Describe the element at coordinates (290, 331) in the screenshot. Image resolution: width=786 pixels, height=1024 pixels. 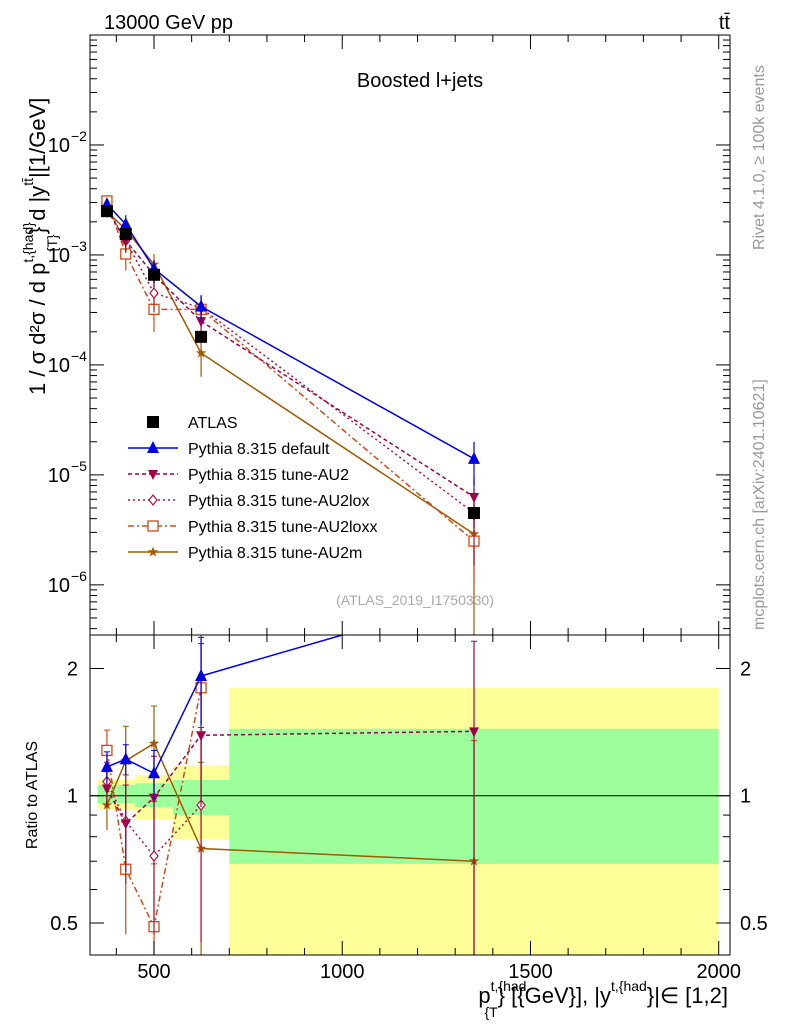
I see `series-line-default` at that location.